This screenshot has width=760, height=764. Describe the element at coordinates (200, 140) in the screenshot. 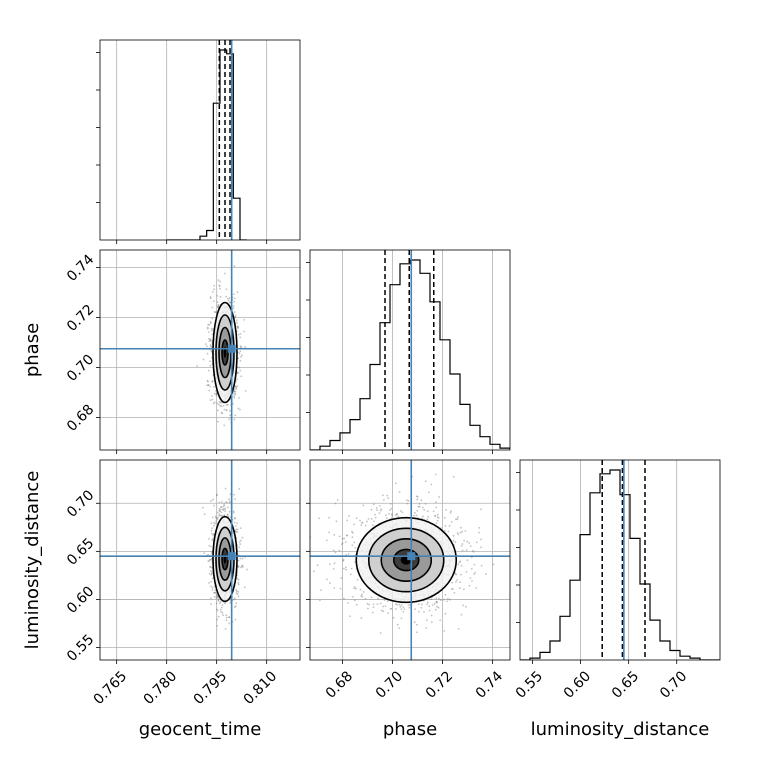

I see `panel-frame-geocent_time` at that location.